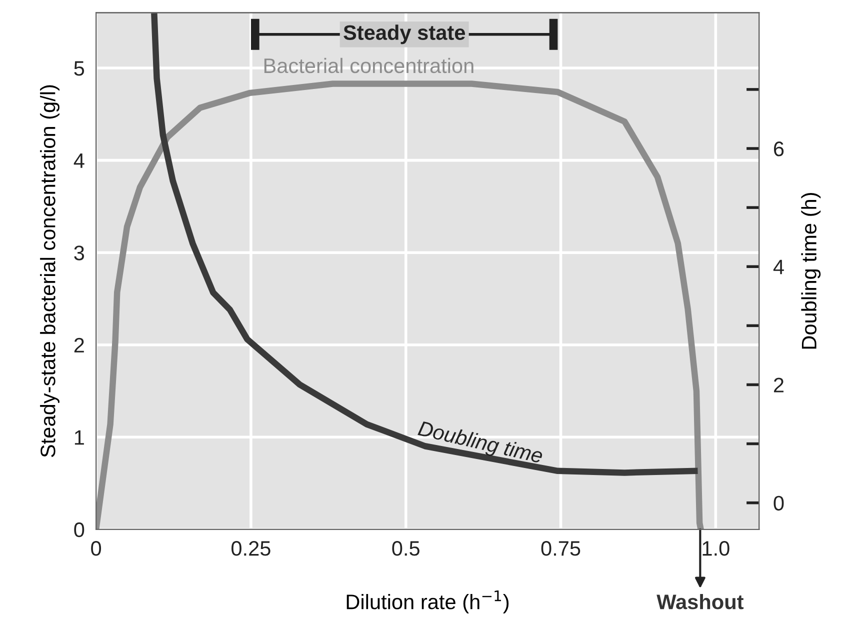 This screenshot has width=850, height=634. Describe the element at coordinates (406, 548) in the screenshot. I see `x-tick-label: 0.5` at that location.